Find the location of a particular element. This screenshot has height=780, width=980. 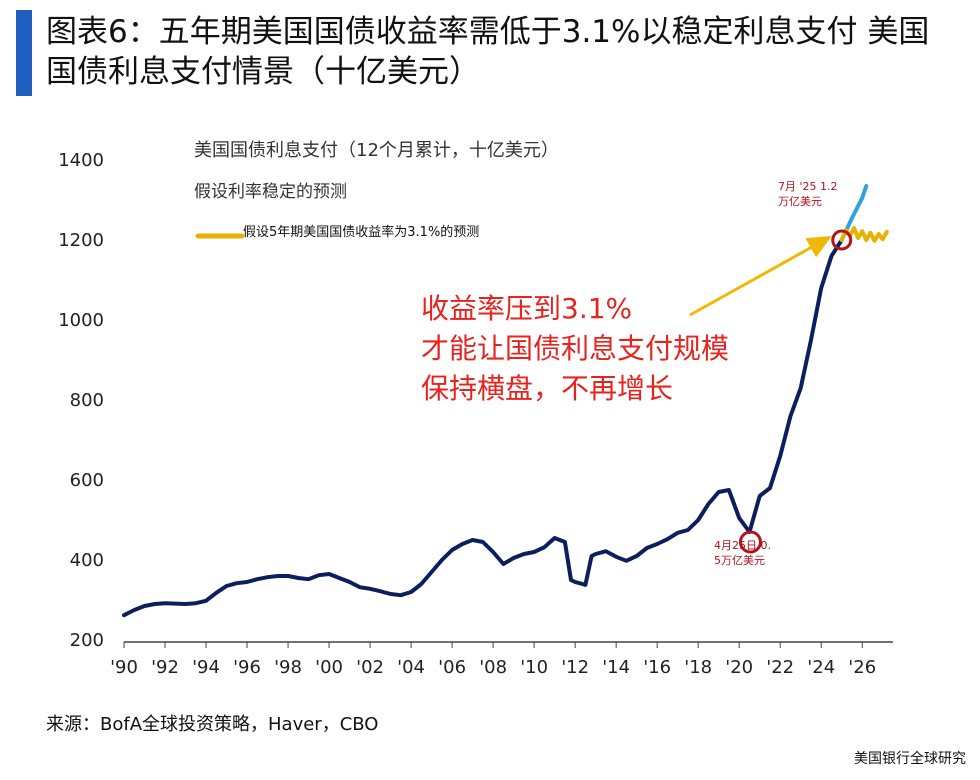

source-note: 来源：BofA全球投资策略，Haver，CBO is located at coordinates (212, 724).